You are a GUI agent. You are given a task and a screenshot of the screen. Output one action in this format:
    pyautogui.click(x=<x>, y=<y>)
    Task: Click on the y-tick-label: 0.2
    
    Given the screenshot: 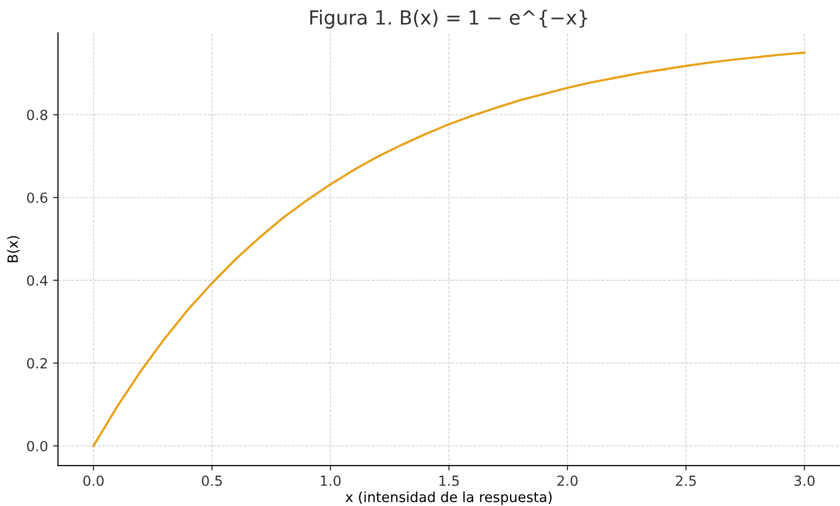 What is the action you would take?
    pyautogui.click(x=37, y=363)
    